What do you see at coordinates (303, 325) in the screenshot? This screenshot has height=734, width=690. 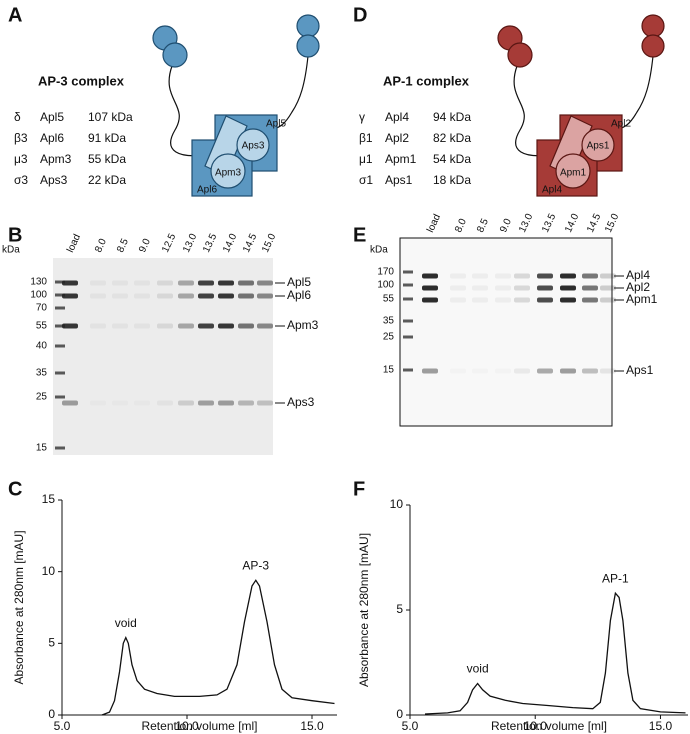 I see `band-label: Apm3` at bounding box center [303, 325].